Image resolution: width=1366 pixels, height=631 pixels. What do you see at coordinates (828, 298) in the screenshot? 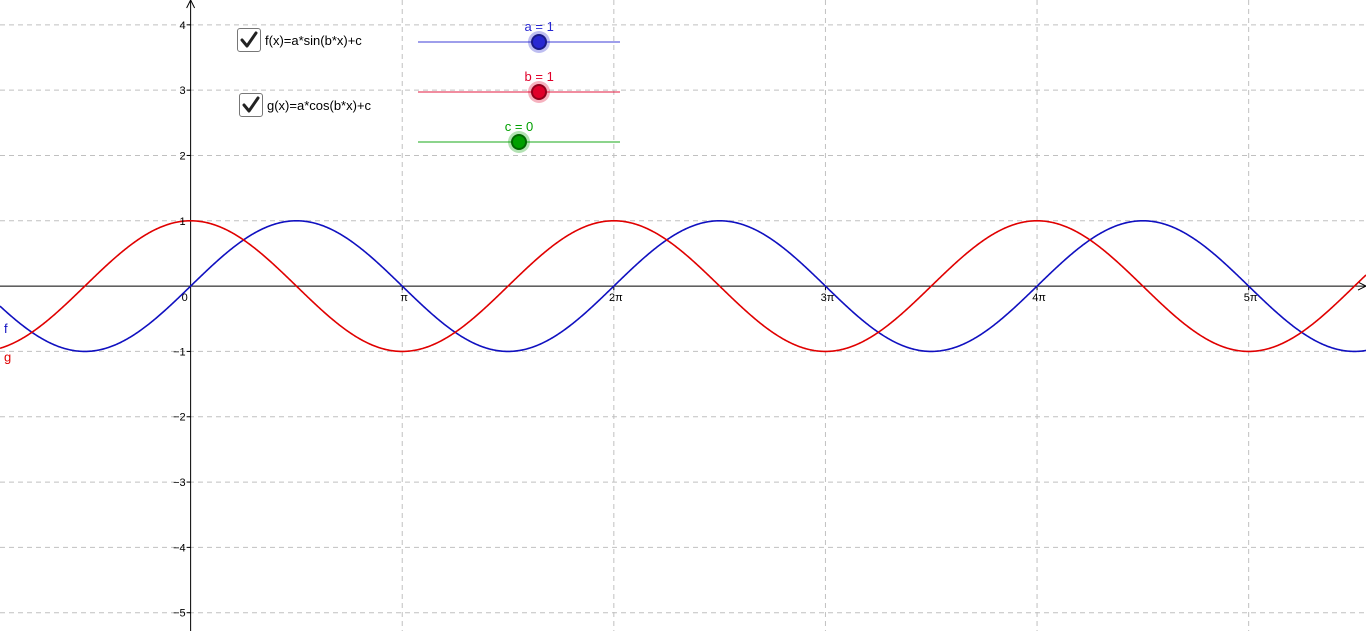
I see `x-tick-label: 3π` at bounding box center [828, 298].